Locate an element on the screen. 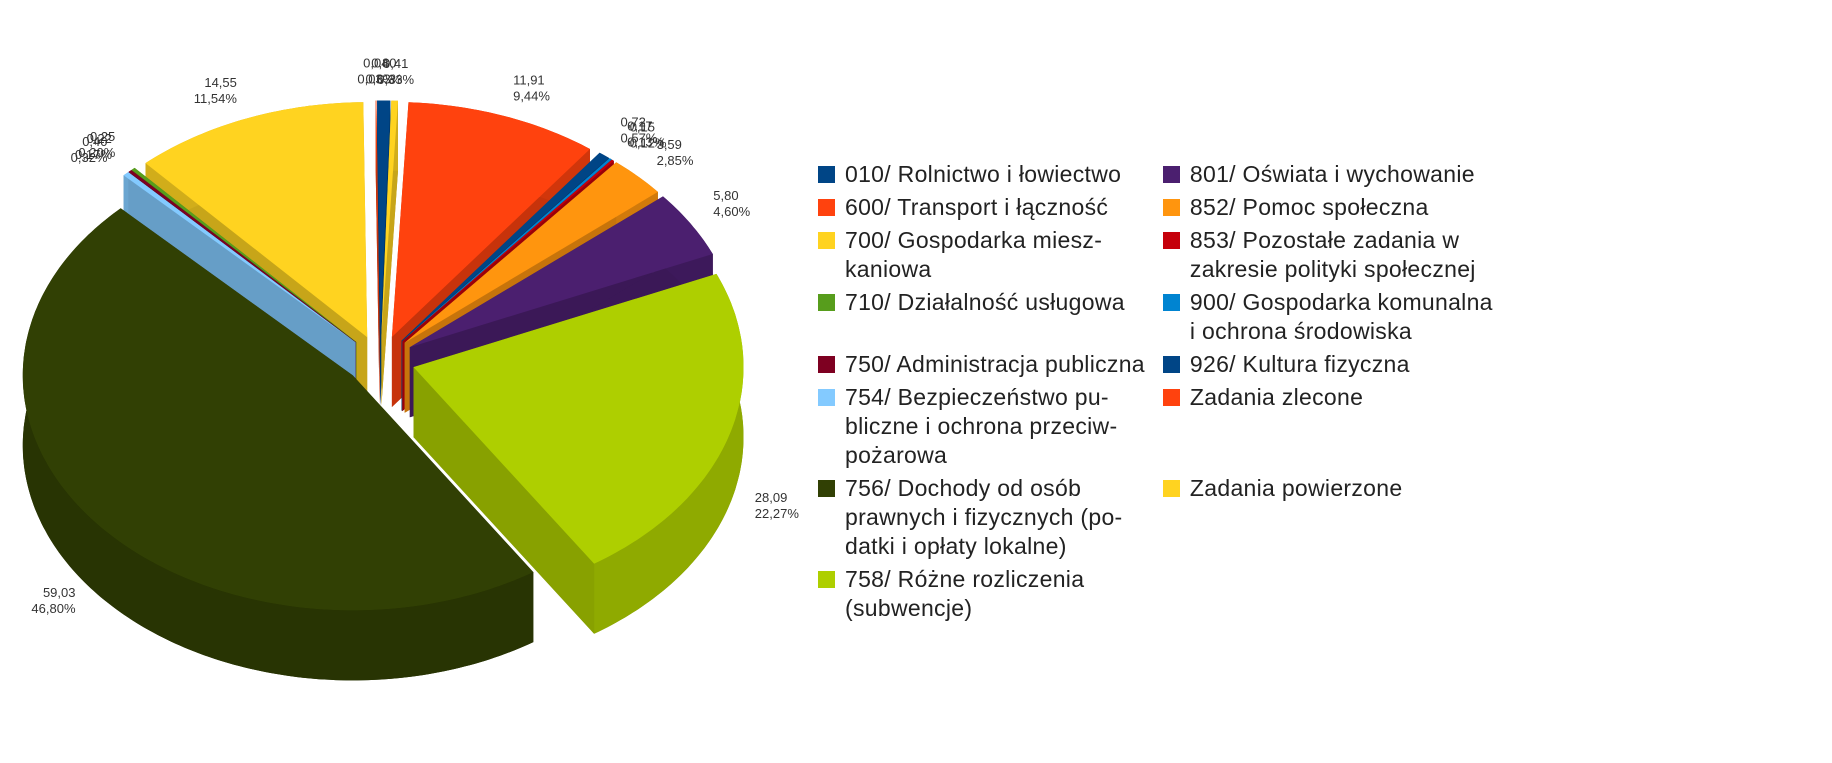  value-label: 14,55 is located at coordinates (220, 82).